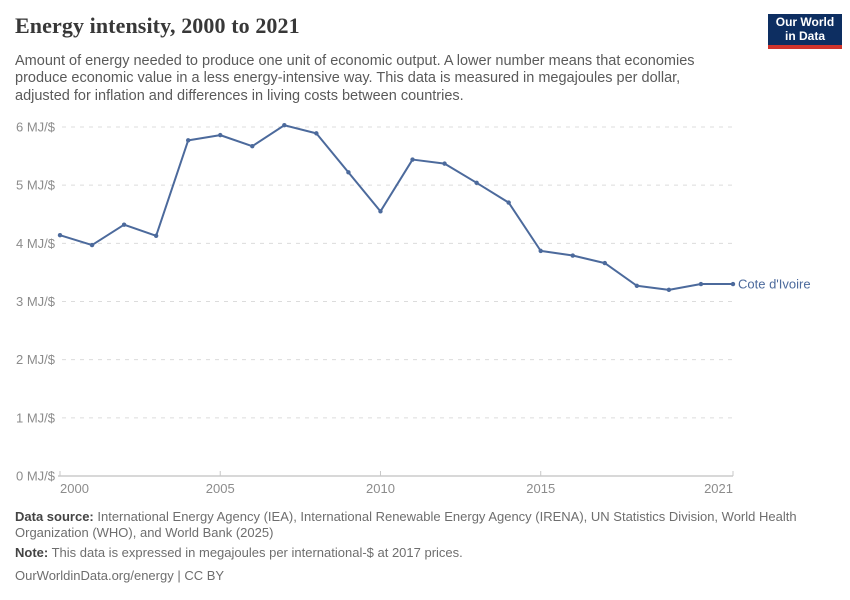  What do you see at coordinates (805, 22) in the screenshot?
I see `owid-logo-line1: Our World` at bounding box center [805, 22].